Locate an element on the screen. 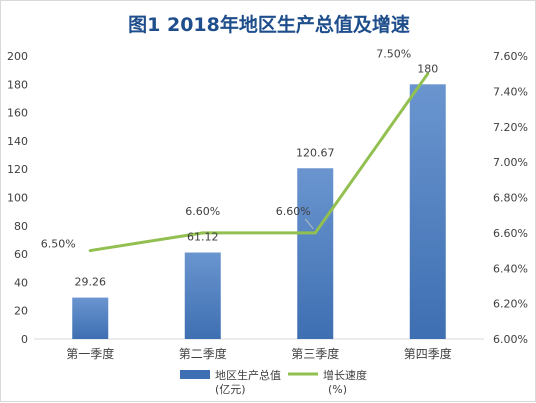  leader-line is located at coordinates (309, 224).